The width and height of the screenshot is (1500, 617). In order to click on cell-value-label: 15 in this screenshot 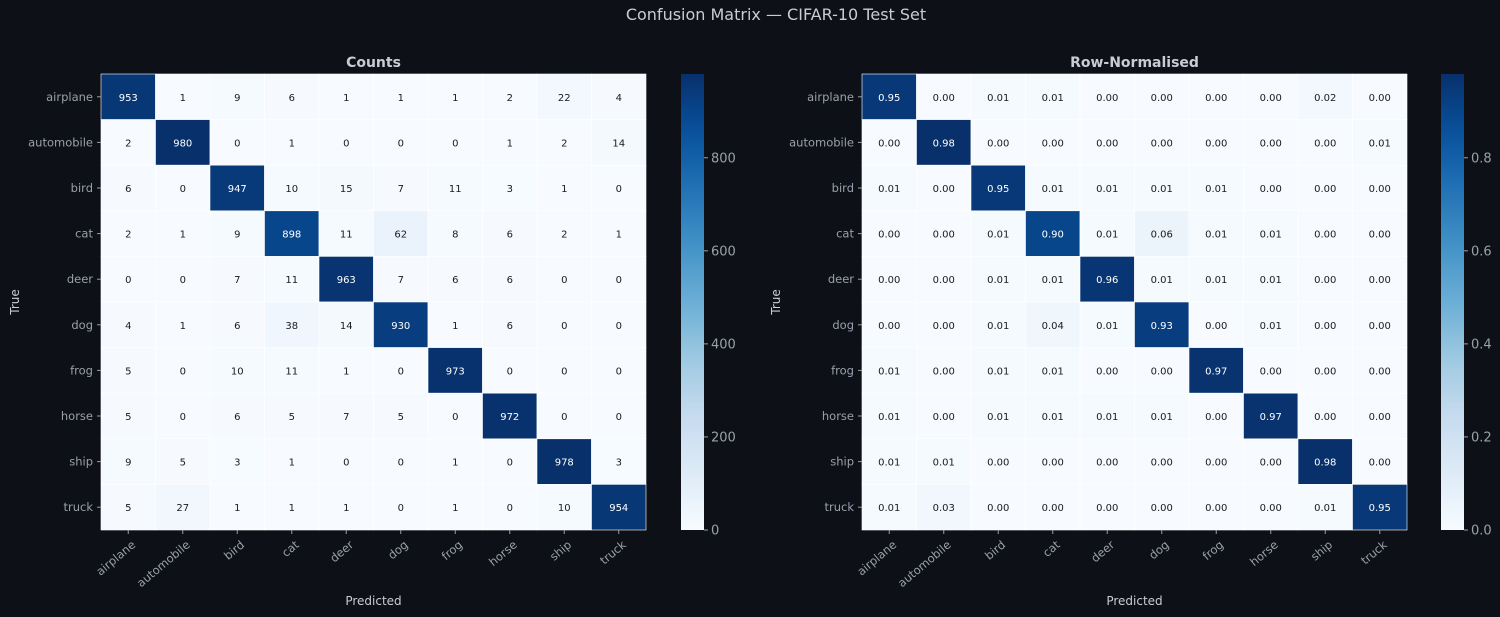, I will do `click(346, 189)`.